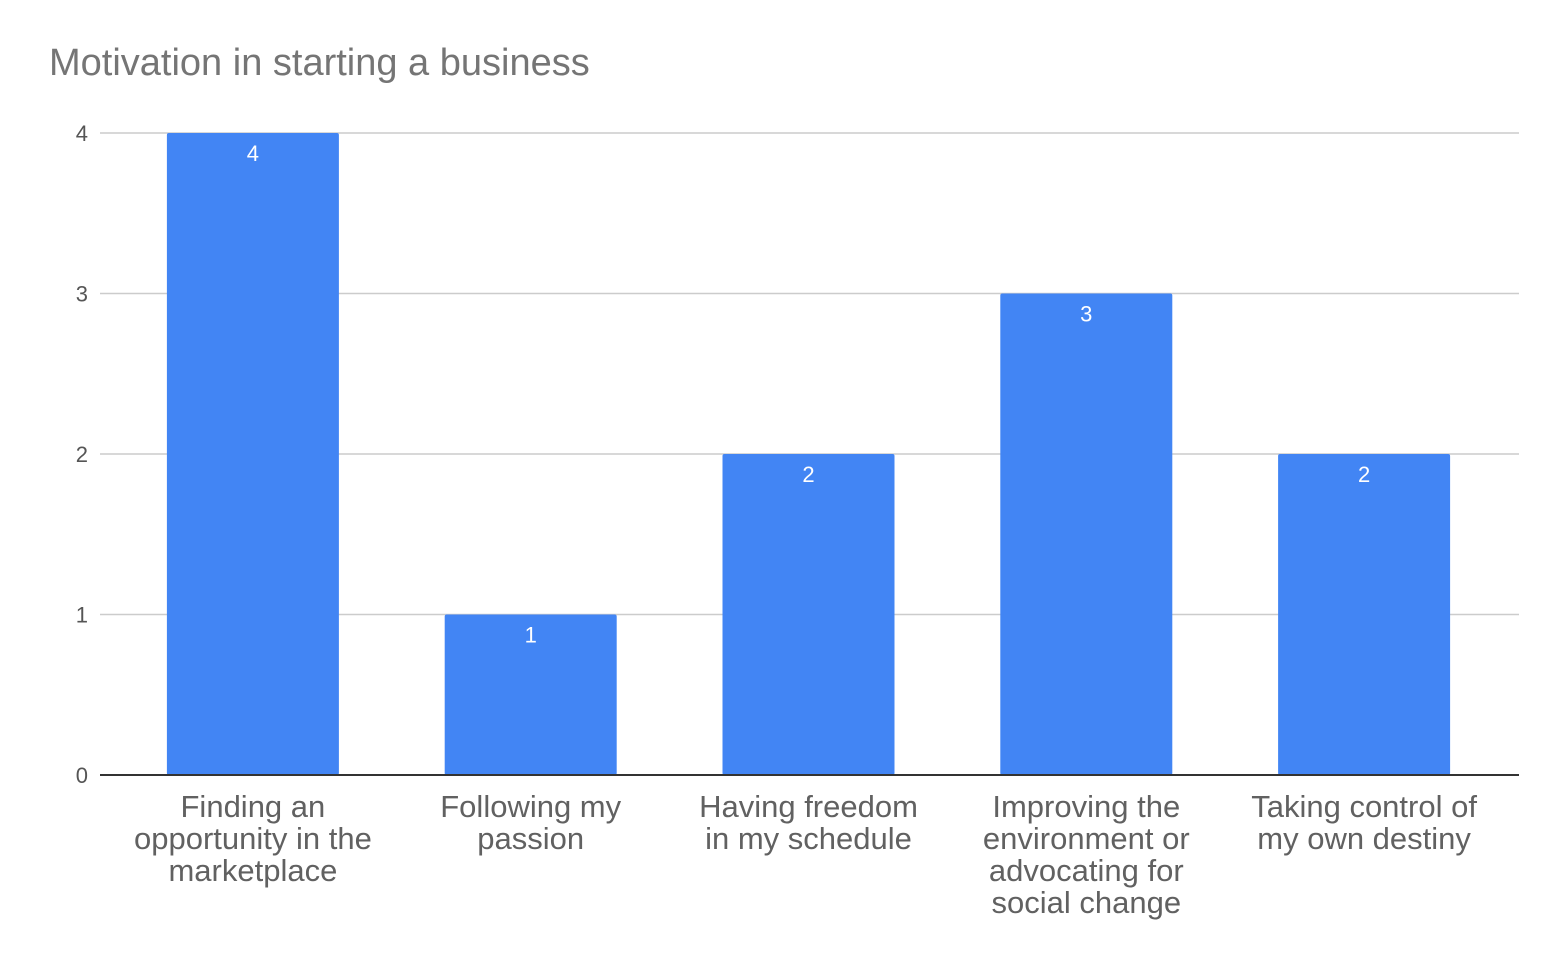 This screenshot has height=968, width=1568. I want to click on data-label: 1, so click(531, 635).